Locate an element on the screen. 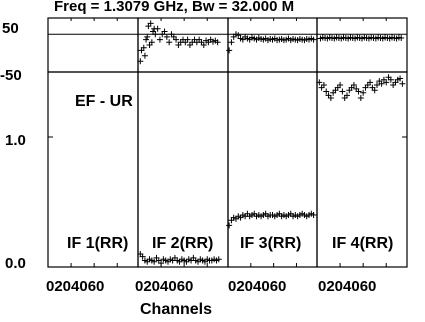  if2-label: IF 2(RR) is located at coordinates (182, 243).